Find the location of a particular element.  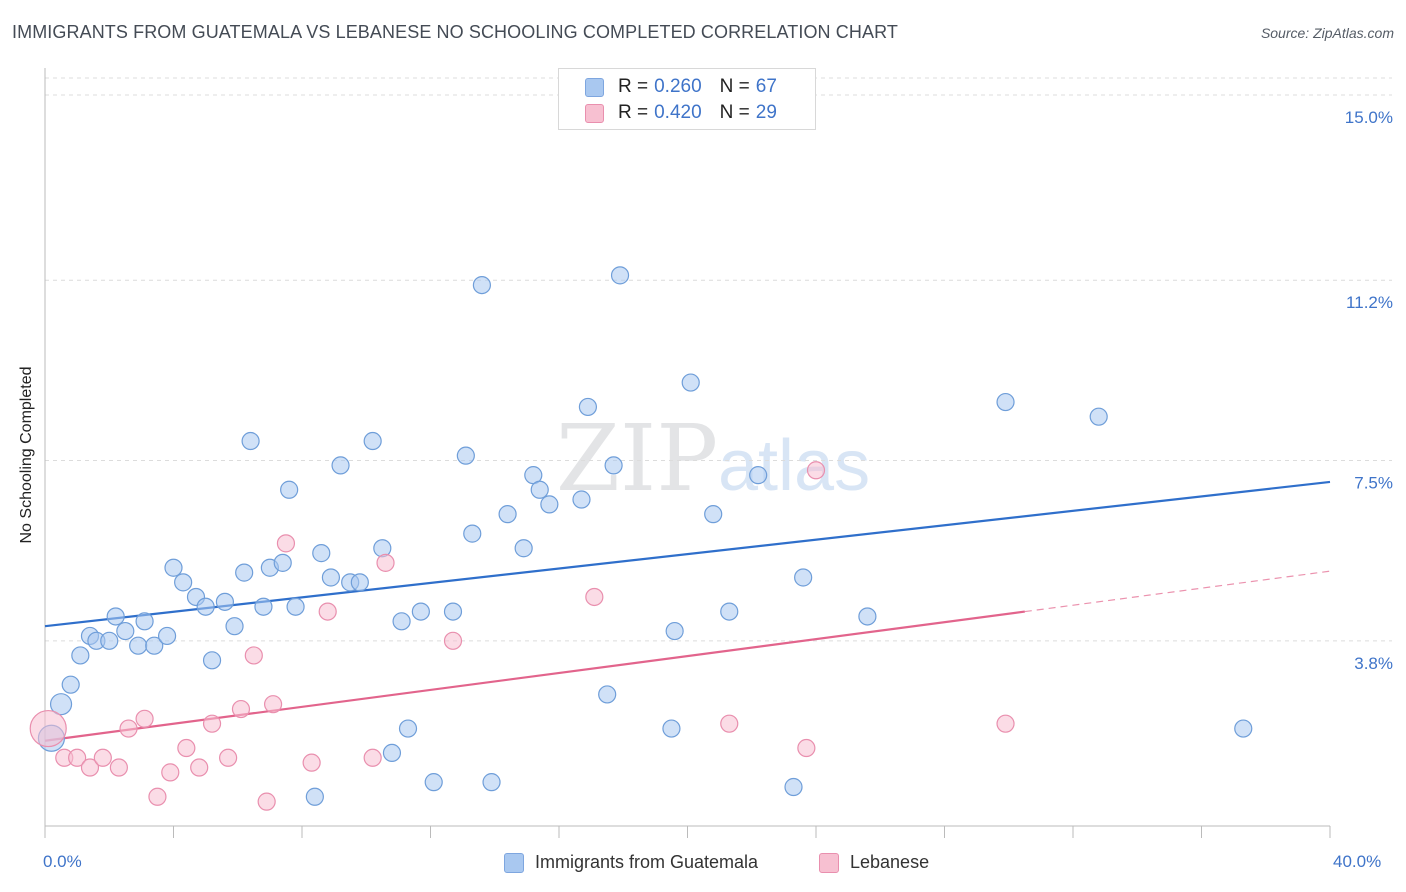

legend-swatch-guatemala is located at coordinates (594, 87).